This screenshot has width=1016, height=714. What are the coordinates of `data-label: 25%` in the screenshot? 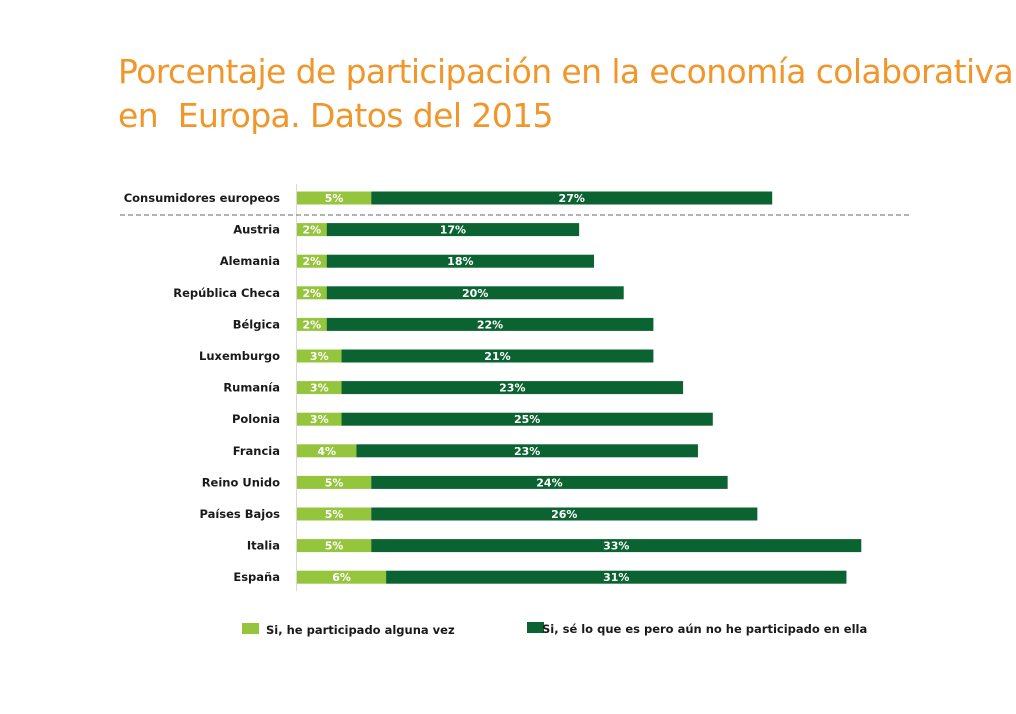 It's located at (527, 419).